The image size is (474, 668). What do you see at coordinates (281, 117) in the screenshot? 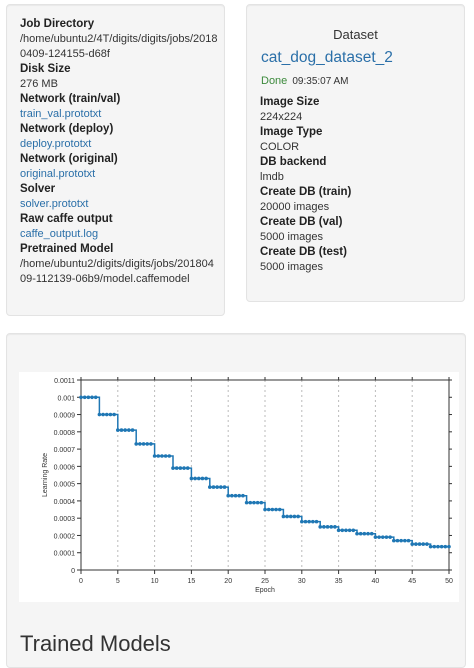
I see `dataset-field-value: 224x224` at bounding box center [281, 117].